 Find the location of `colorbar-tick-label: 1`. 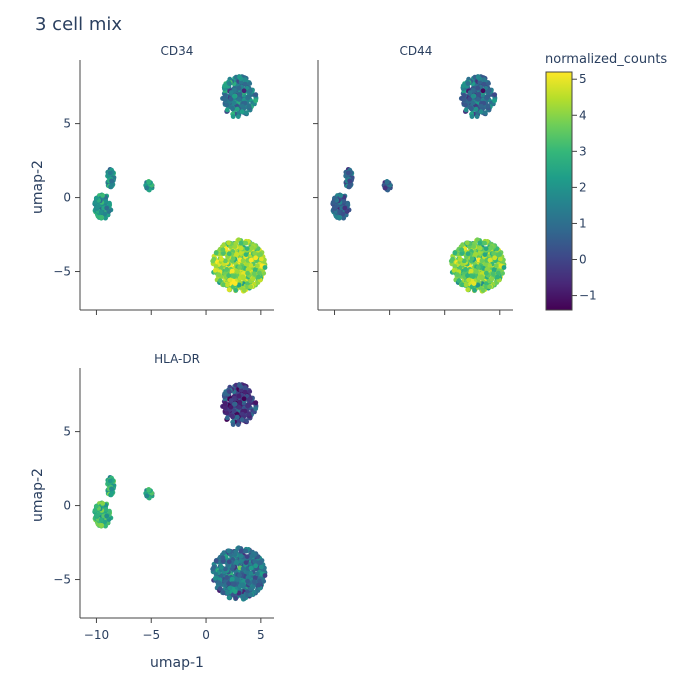

colorbar-tick-label: 1 is located at coordinates (583, 223).